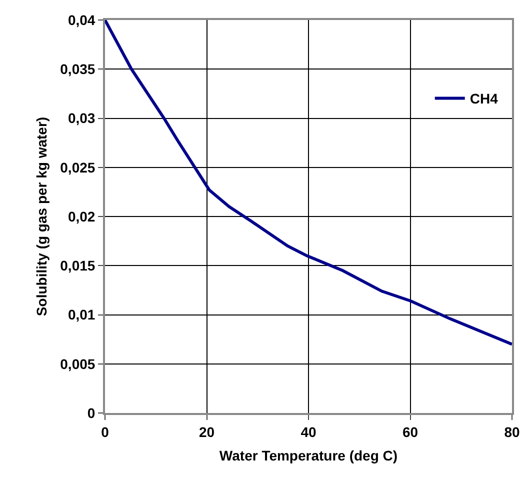  Describe the element at coordinates (484, 98) in the screenshot. I see `legend-label: CH4` at that location.